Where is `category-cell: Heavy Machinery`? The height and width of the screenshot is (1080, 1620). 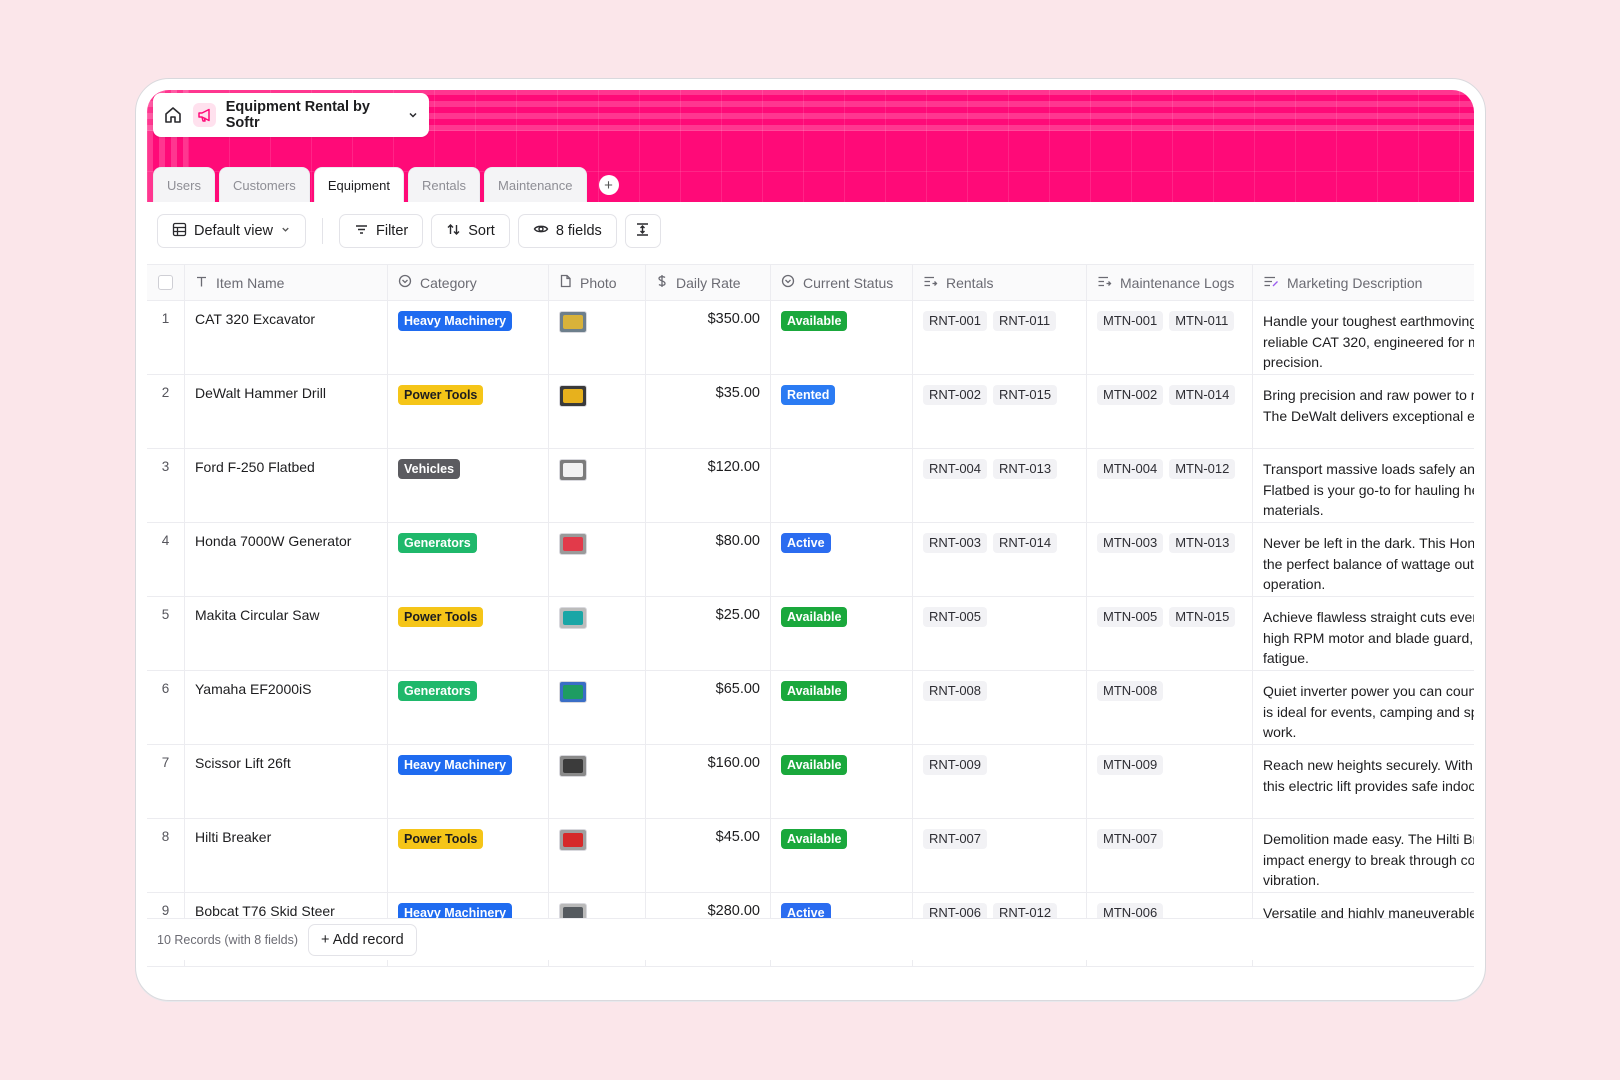
category-cell: Heavy Machinery is located at coordinates (468, 337).